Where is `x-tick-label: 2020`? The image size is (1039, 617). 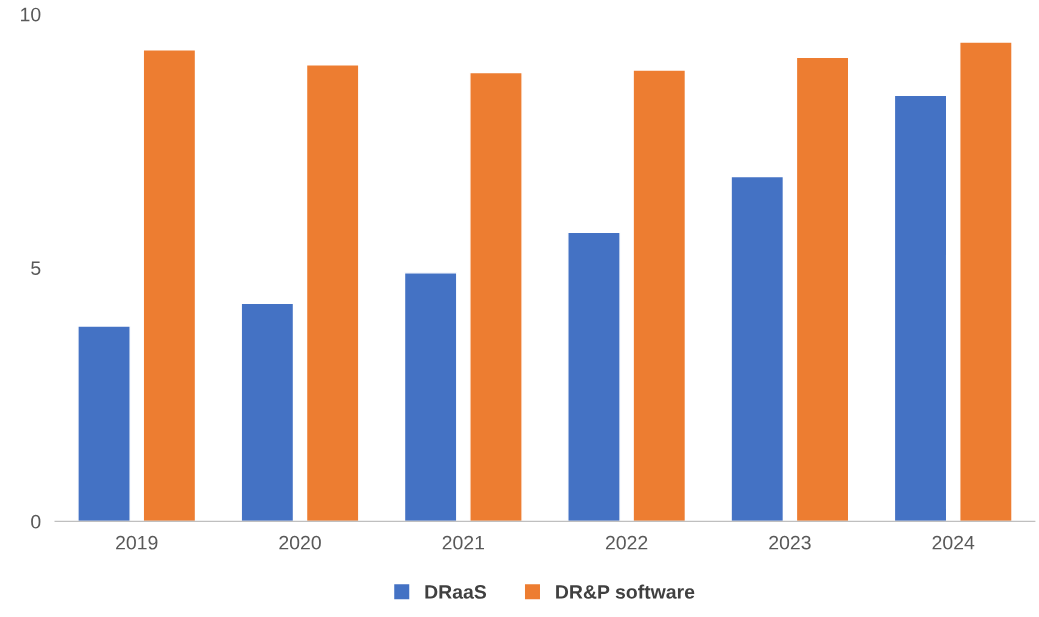 x-tick-label: 2020 is located at coordinates (300, 542).